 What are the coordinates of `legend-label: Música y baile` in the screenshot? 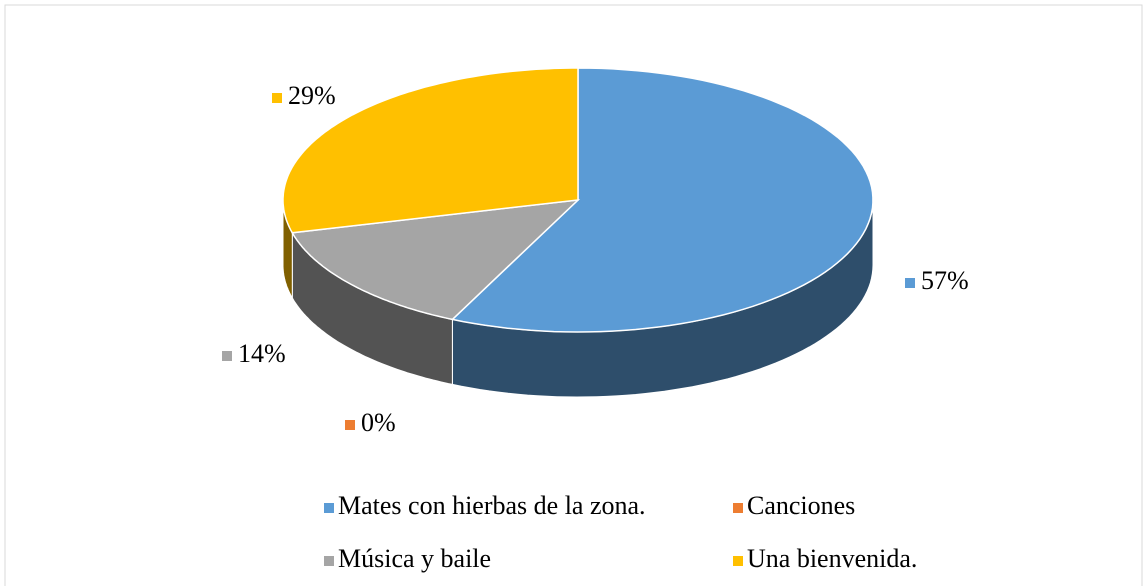 It's located at (414, 558).